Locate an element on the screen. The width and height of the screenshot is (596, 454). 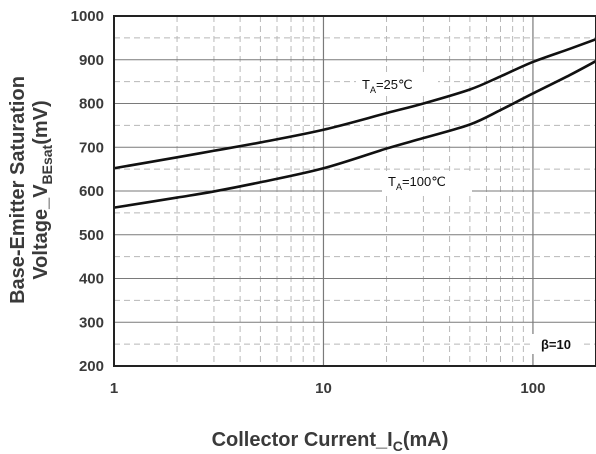
y-tick-label: 1000 is located at coordinates (87, 16).